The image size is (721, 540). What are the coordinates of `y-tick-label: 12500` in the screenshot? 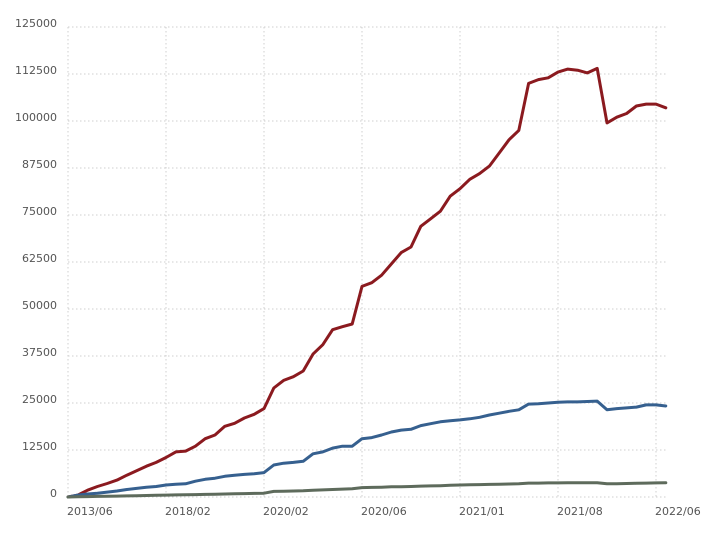 It's located at (39, 446).